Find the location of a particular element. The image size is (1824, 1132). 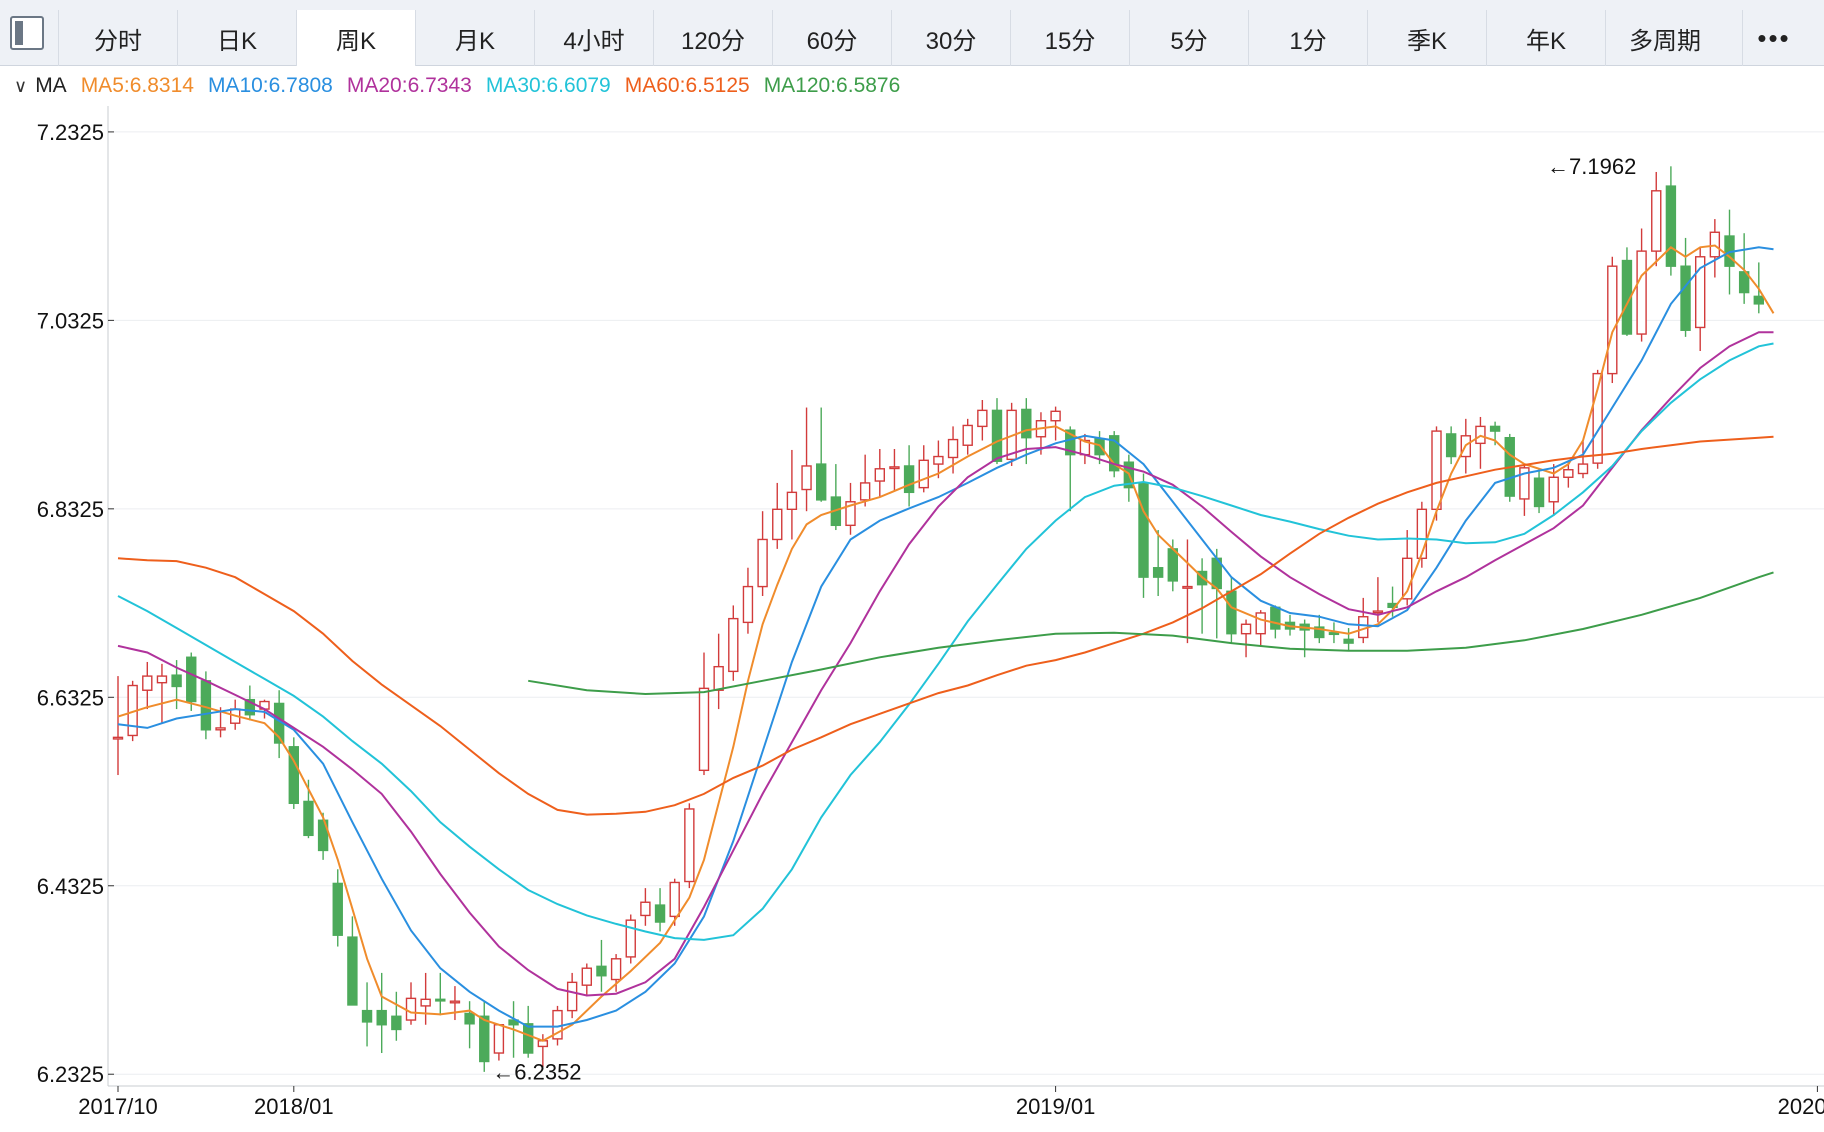

tab-2: 周K is located at coordinates (355, 38).